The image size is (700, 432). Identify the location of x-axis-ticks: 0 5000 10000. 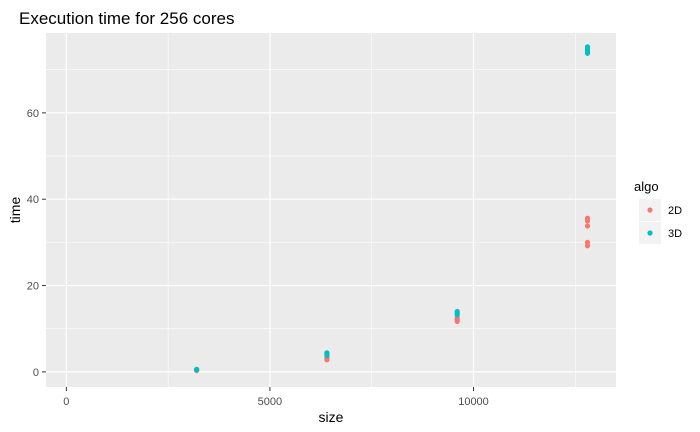
(276, 397).